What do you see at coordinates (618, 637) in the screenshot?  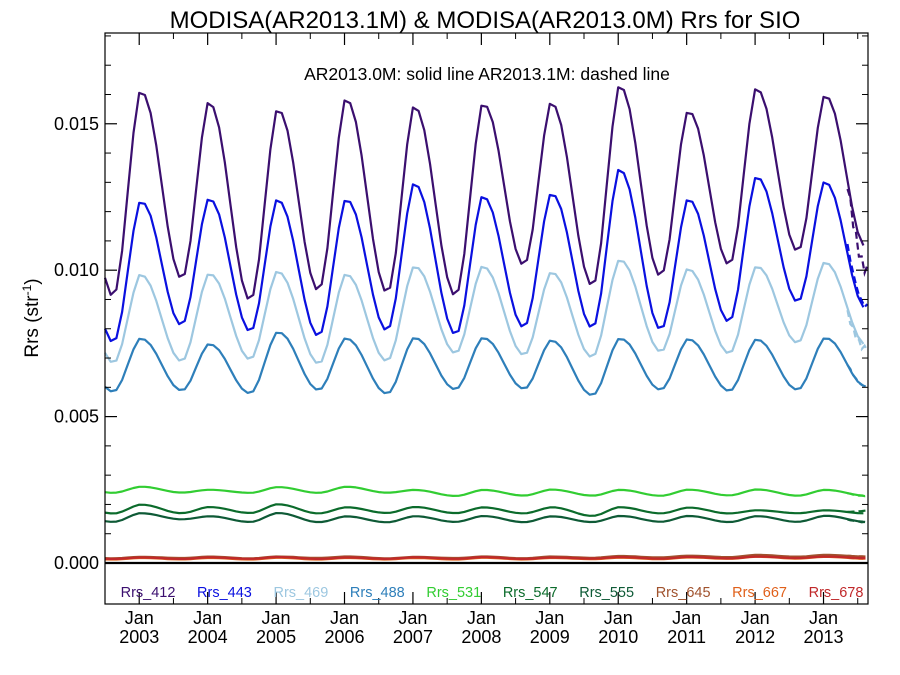 I see `x-tick-year: 2010` at bounding box center [618, 637].